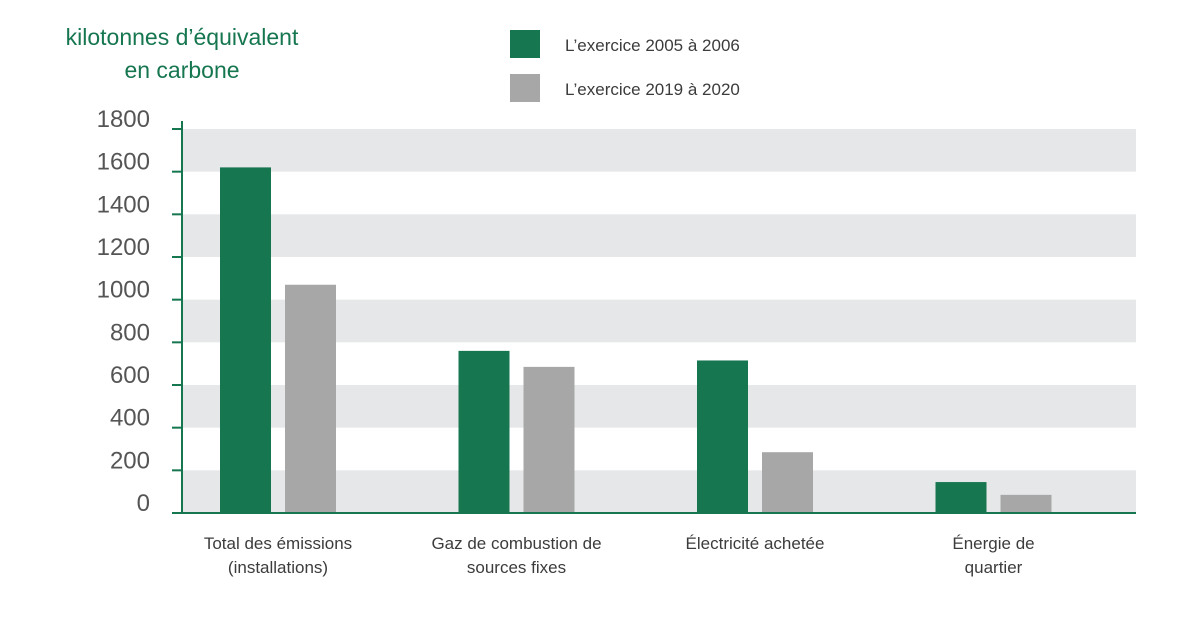 This screenshot has width=1190, height=637. I want to click on category-label-1: sources fixes, so click(516, 567).